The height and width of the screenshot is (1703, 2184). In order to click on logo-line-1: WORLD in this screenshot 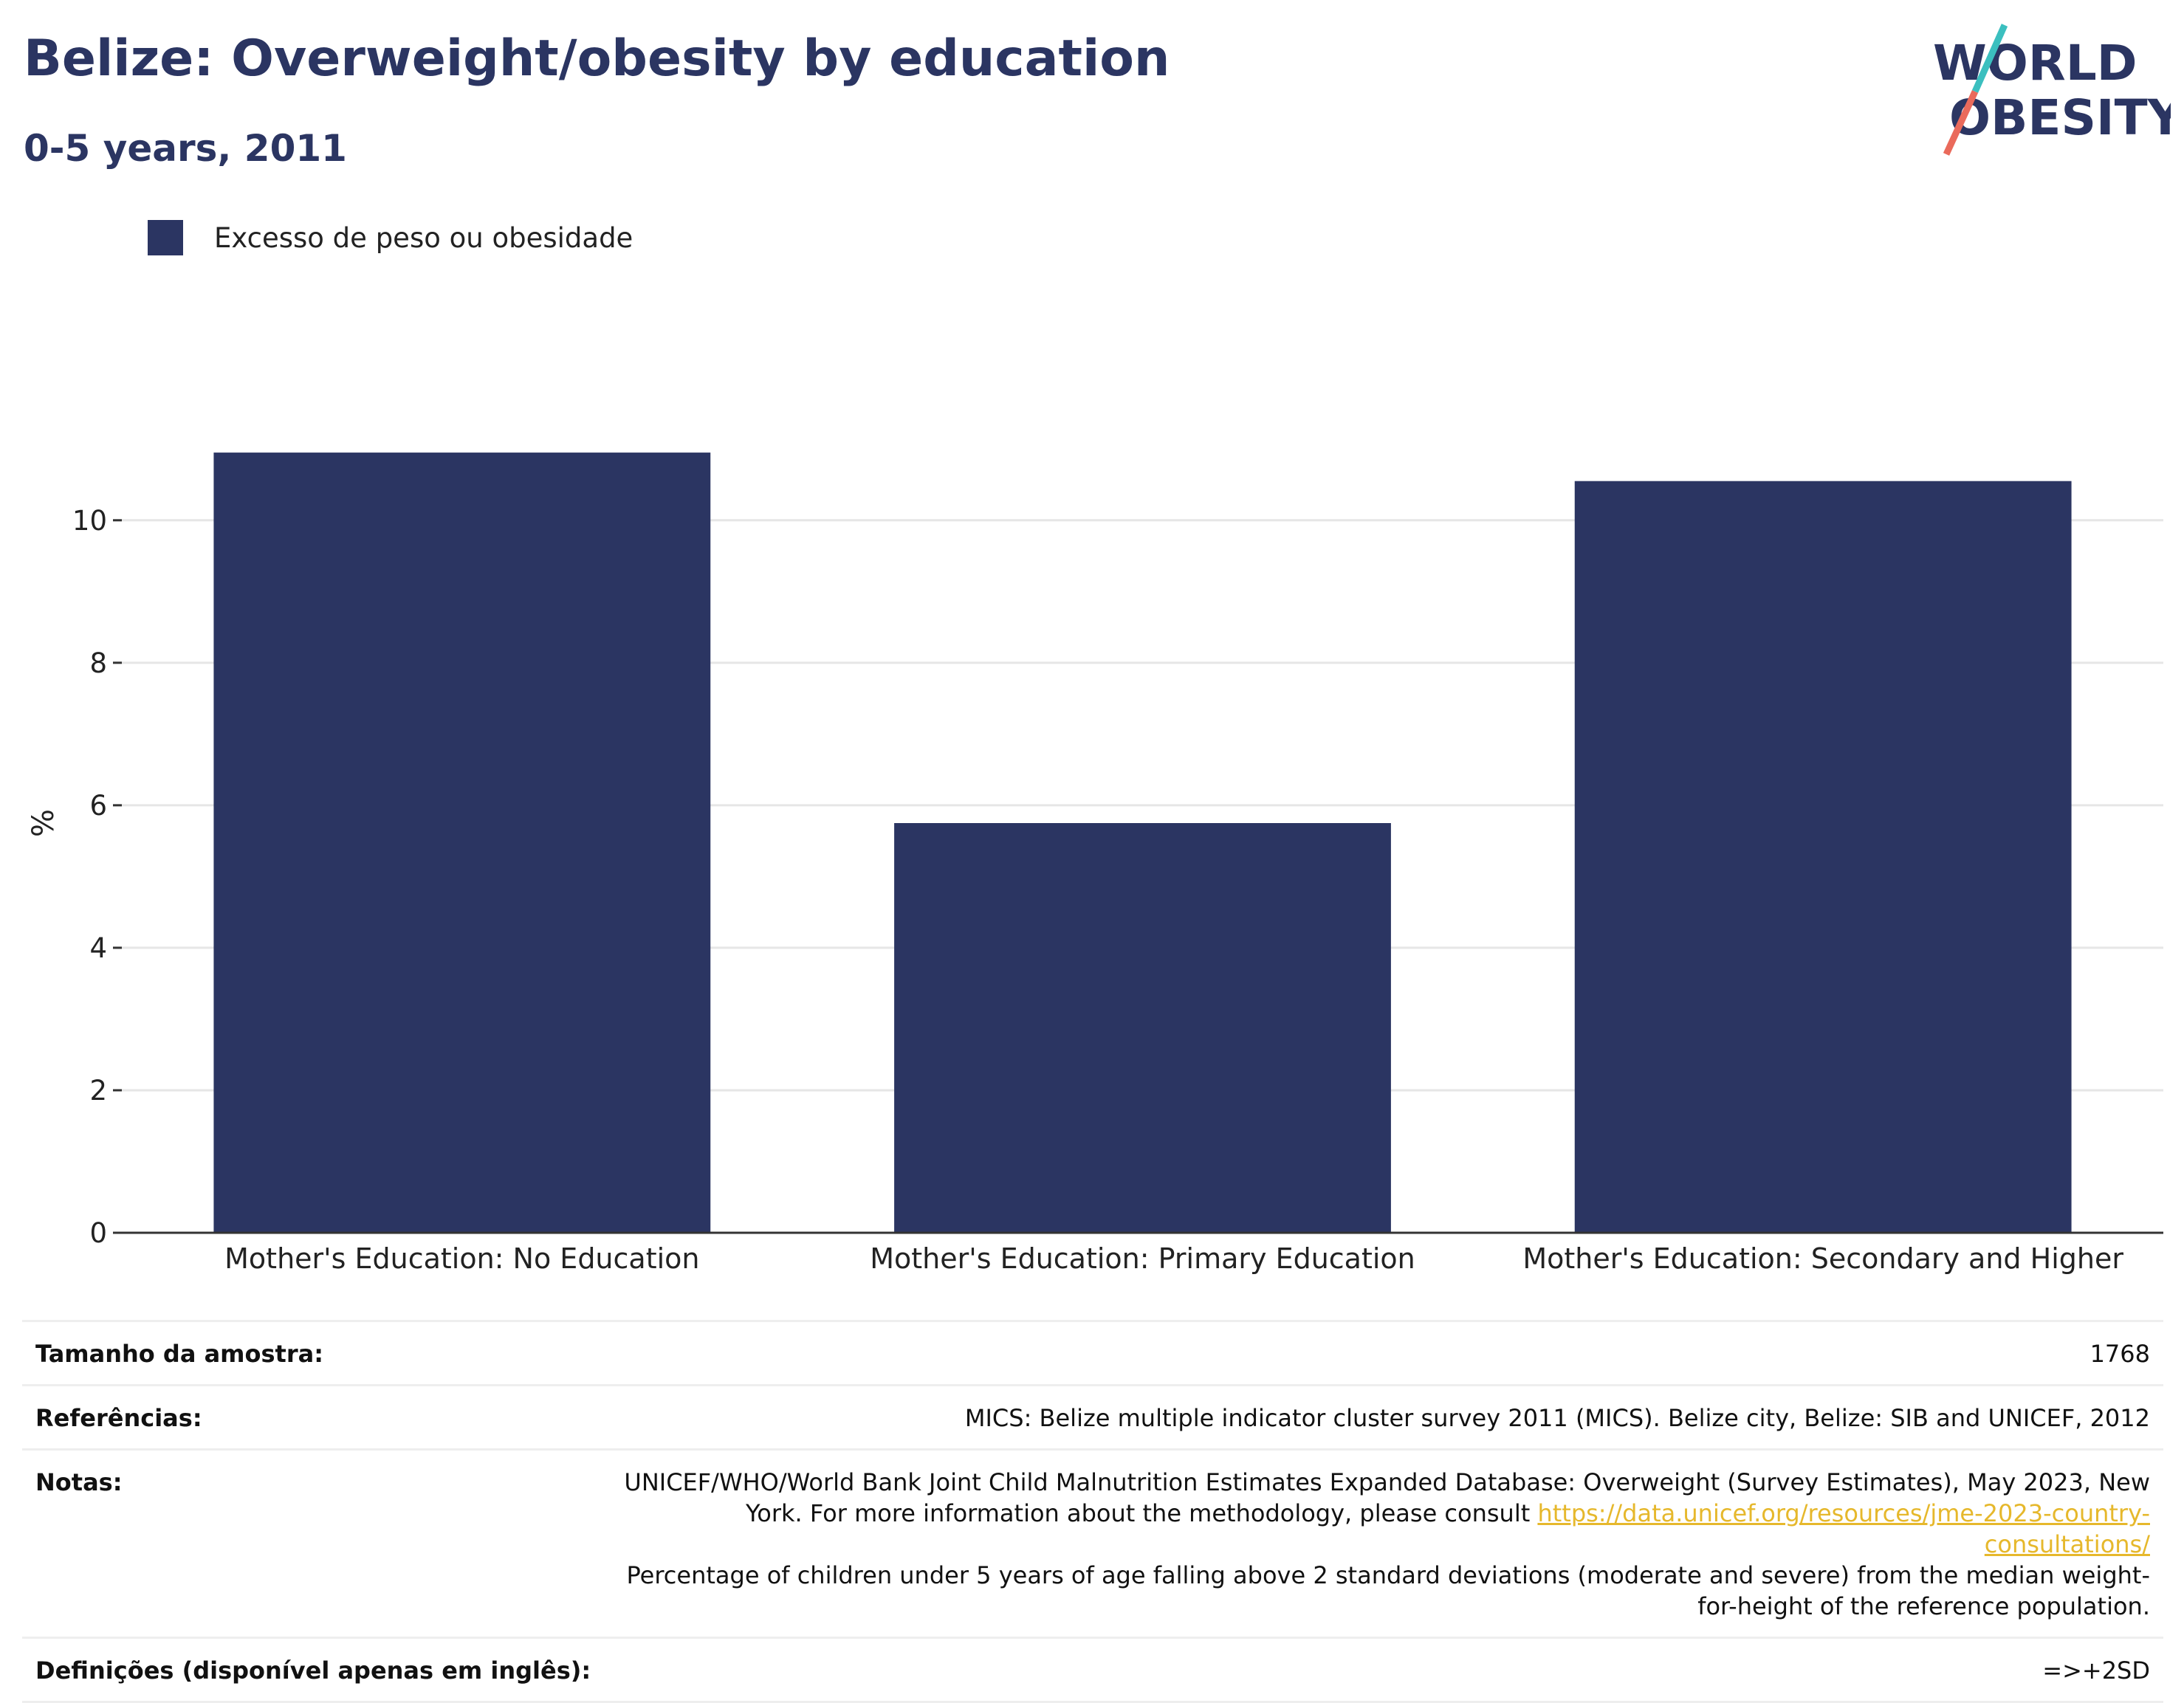, I will do `click(2035, 63)`.